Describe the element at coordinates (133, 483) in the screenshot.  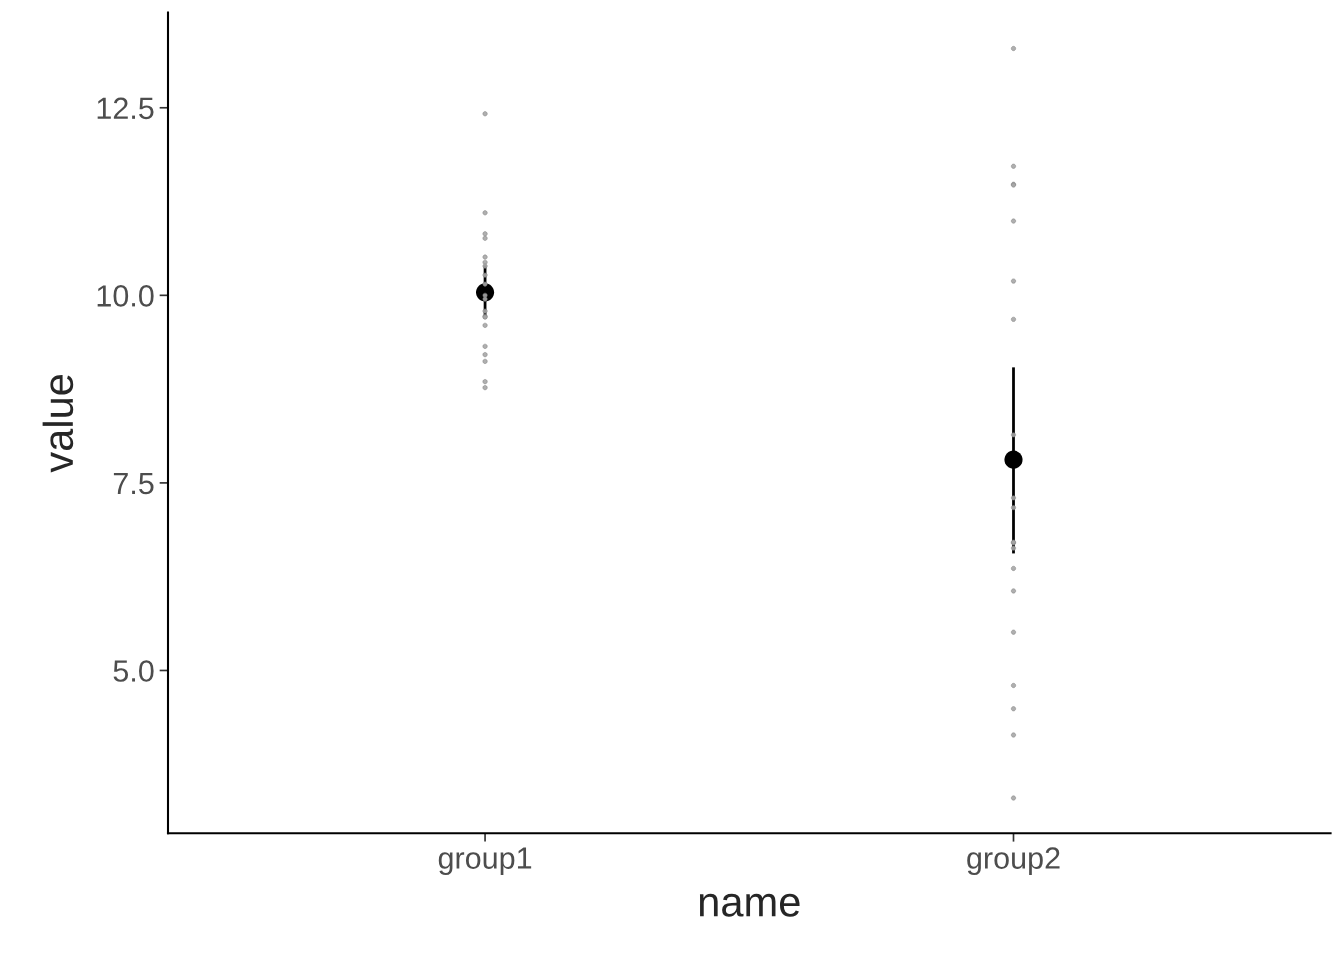
I see `y-tick-label: 7.5` at that location.